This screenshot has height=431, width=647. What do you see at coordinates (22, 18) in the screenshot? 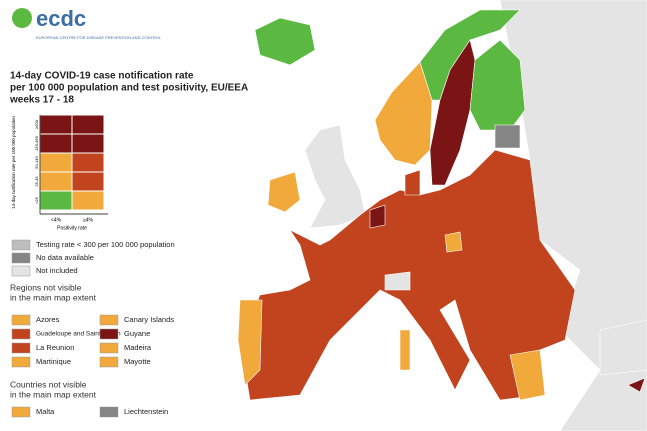
I see `logo-globe` at bounding box center [22, 18].